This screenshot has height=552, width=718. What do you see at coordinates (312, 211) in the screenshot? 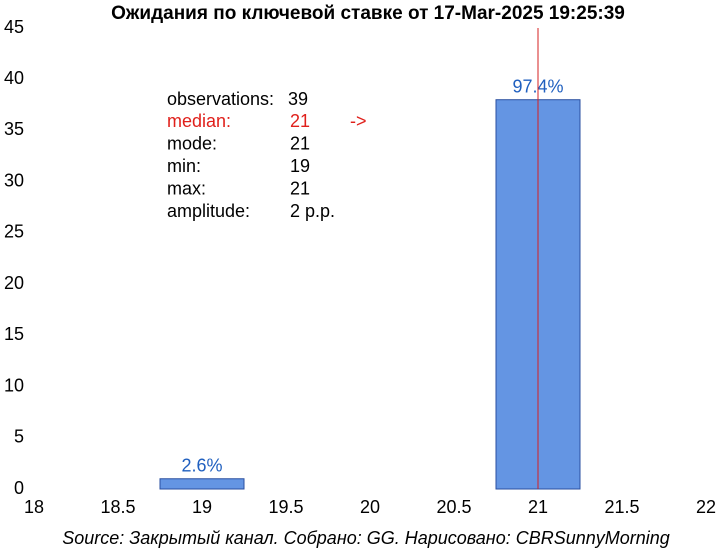
I see `stat-text: 2 p.p.` at bounding box center [312, 211].